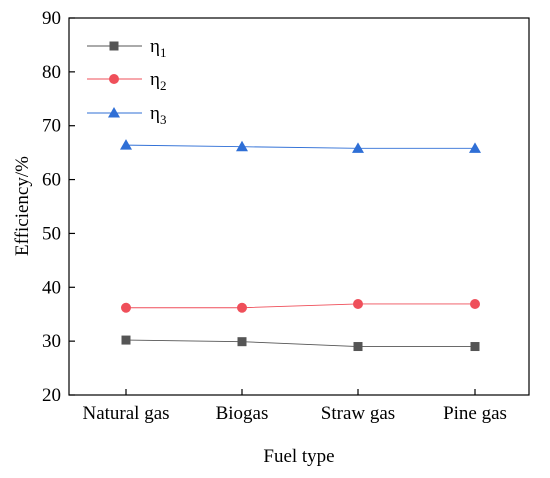 The image size is (550, 478). I want to click on x-tick-label: Natural gas, so click(125, 413).